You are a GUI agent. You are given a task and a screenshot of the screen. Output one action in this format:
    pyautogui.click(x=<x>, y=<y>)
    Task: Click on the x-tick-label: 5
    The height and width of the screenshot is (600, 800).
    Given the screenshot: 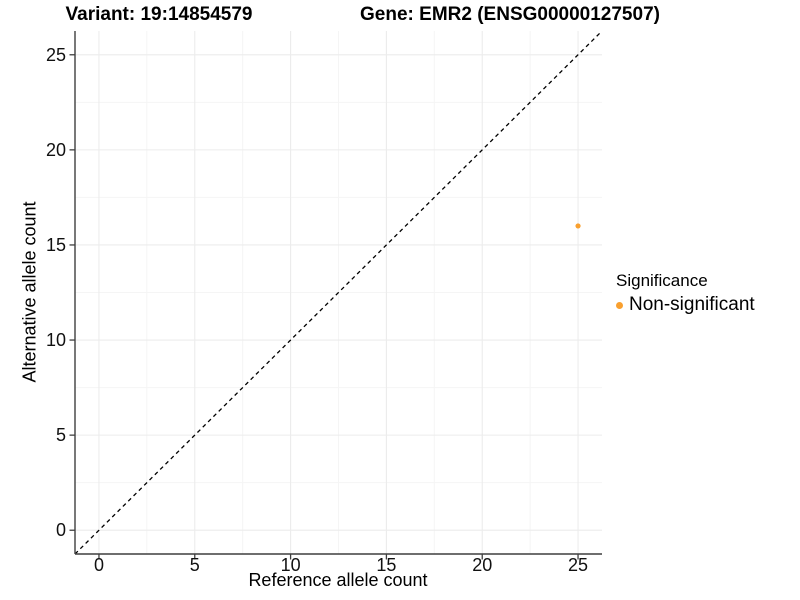 What is the action you would take?
    pyautogui.click(x=195, y=565)
    